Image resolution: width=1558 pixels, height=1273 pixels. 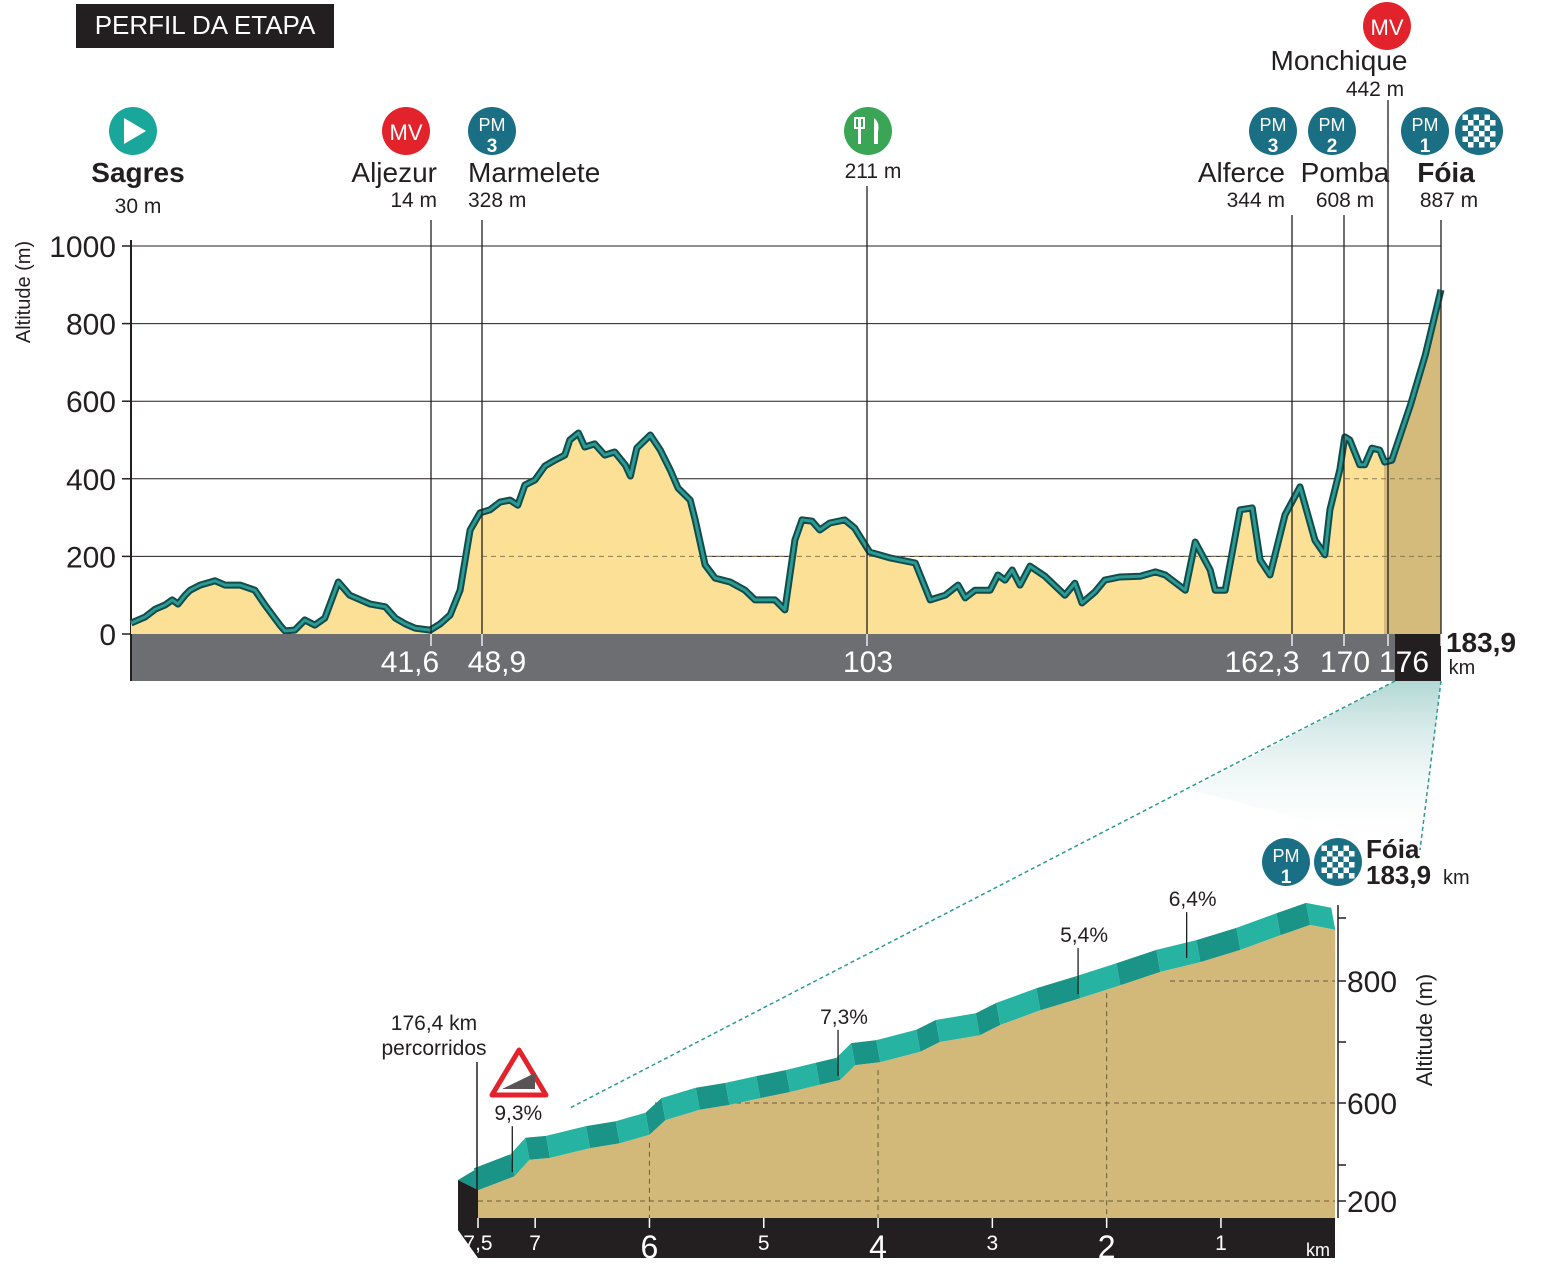 I want to click on y-tick-label: 1000, so click(x=82, y=247).